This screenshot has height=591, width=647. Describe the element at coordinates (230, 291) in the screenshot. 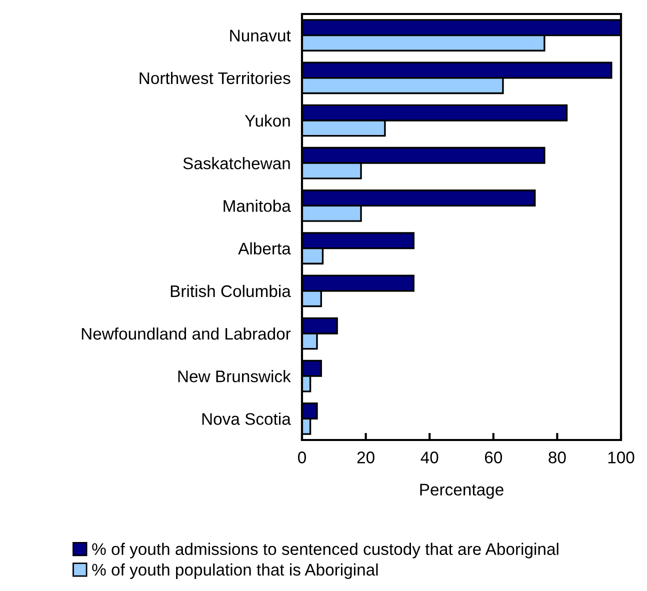

I see `y-tick-label: British Columbia` at that location.